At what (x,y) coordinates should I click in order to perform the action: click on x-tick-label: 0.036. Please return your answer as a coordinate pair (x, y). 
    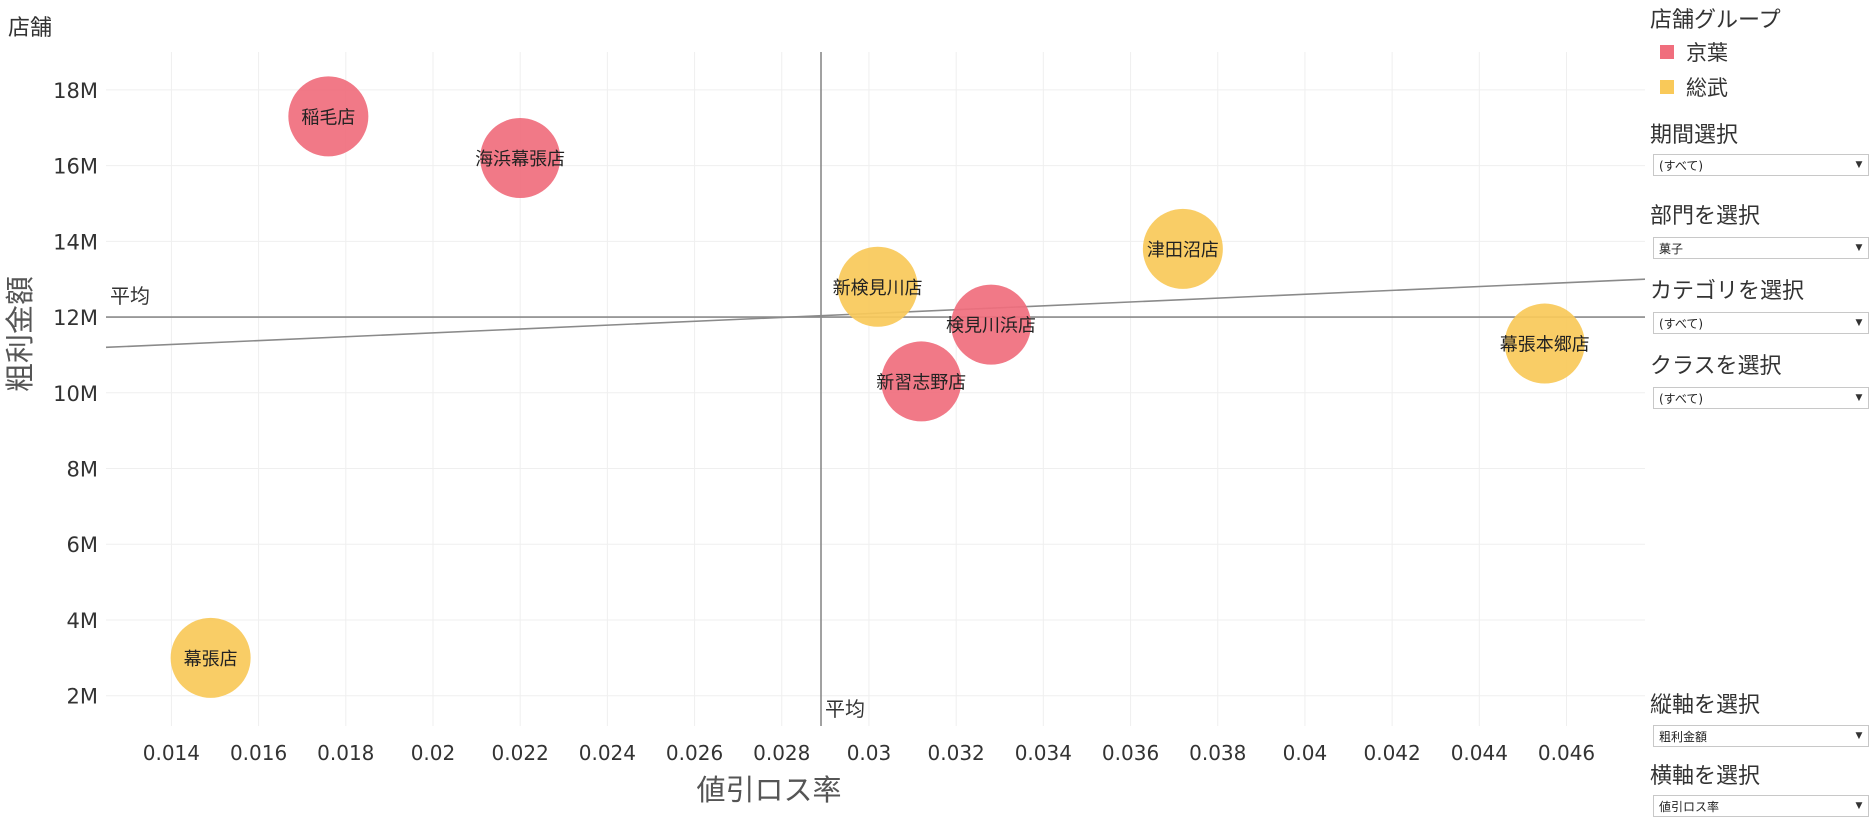
    Looking at the image, I should click on (1130, 753).